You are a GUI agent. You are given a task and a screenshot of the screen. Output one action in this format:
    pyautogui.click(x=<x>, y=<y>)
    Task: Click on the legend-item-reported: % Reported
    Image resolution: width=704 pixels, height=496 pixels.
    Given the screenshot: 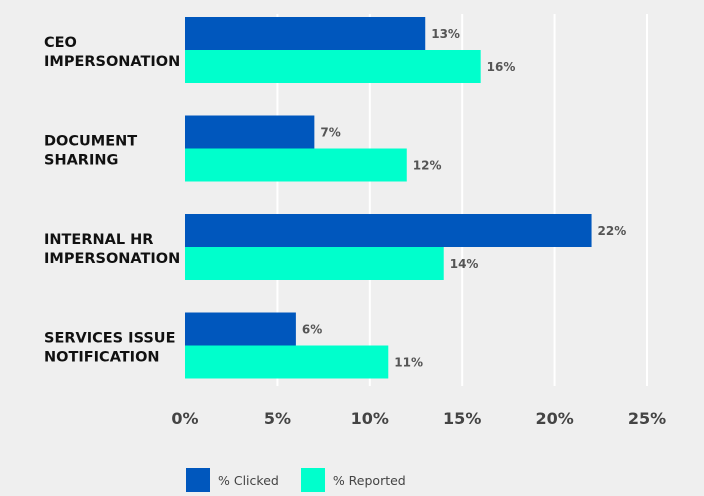 What is the action you would take?
    pyautogui.click(x=353, y=480)
    